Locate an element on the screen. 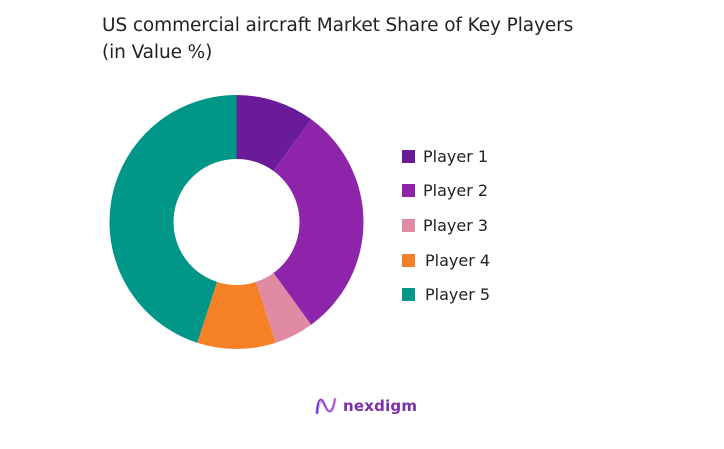 The height and width of the screenshot is (449, 724). legend-label: Player 3 is located at coordinates (456, 225).